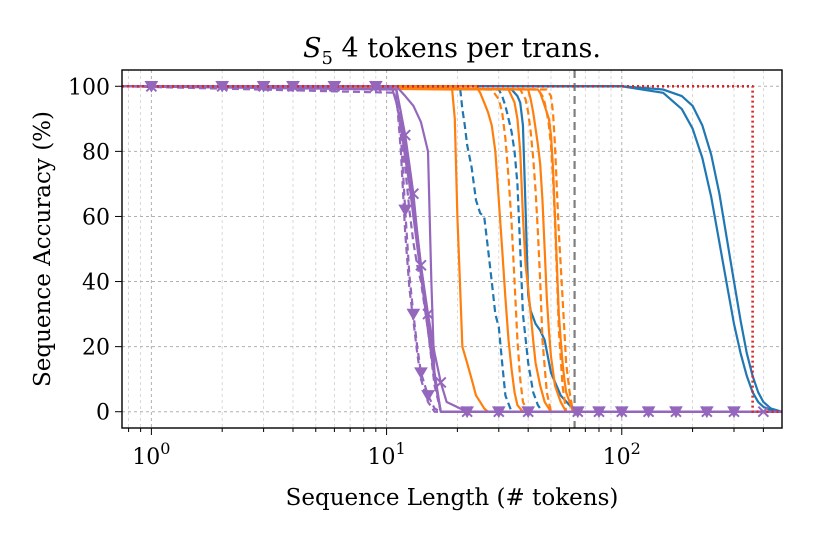  What do you see at coordinates (89, 87) in the screenshot?
I see `y-tick-label: 100` at bounding box center [89, 87].